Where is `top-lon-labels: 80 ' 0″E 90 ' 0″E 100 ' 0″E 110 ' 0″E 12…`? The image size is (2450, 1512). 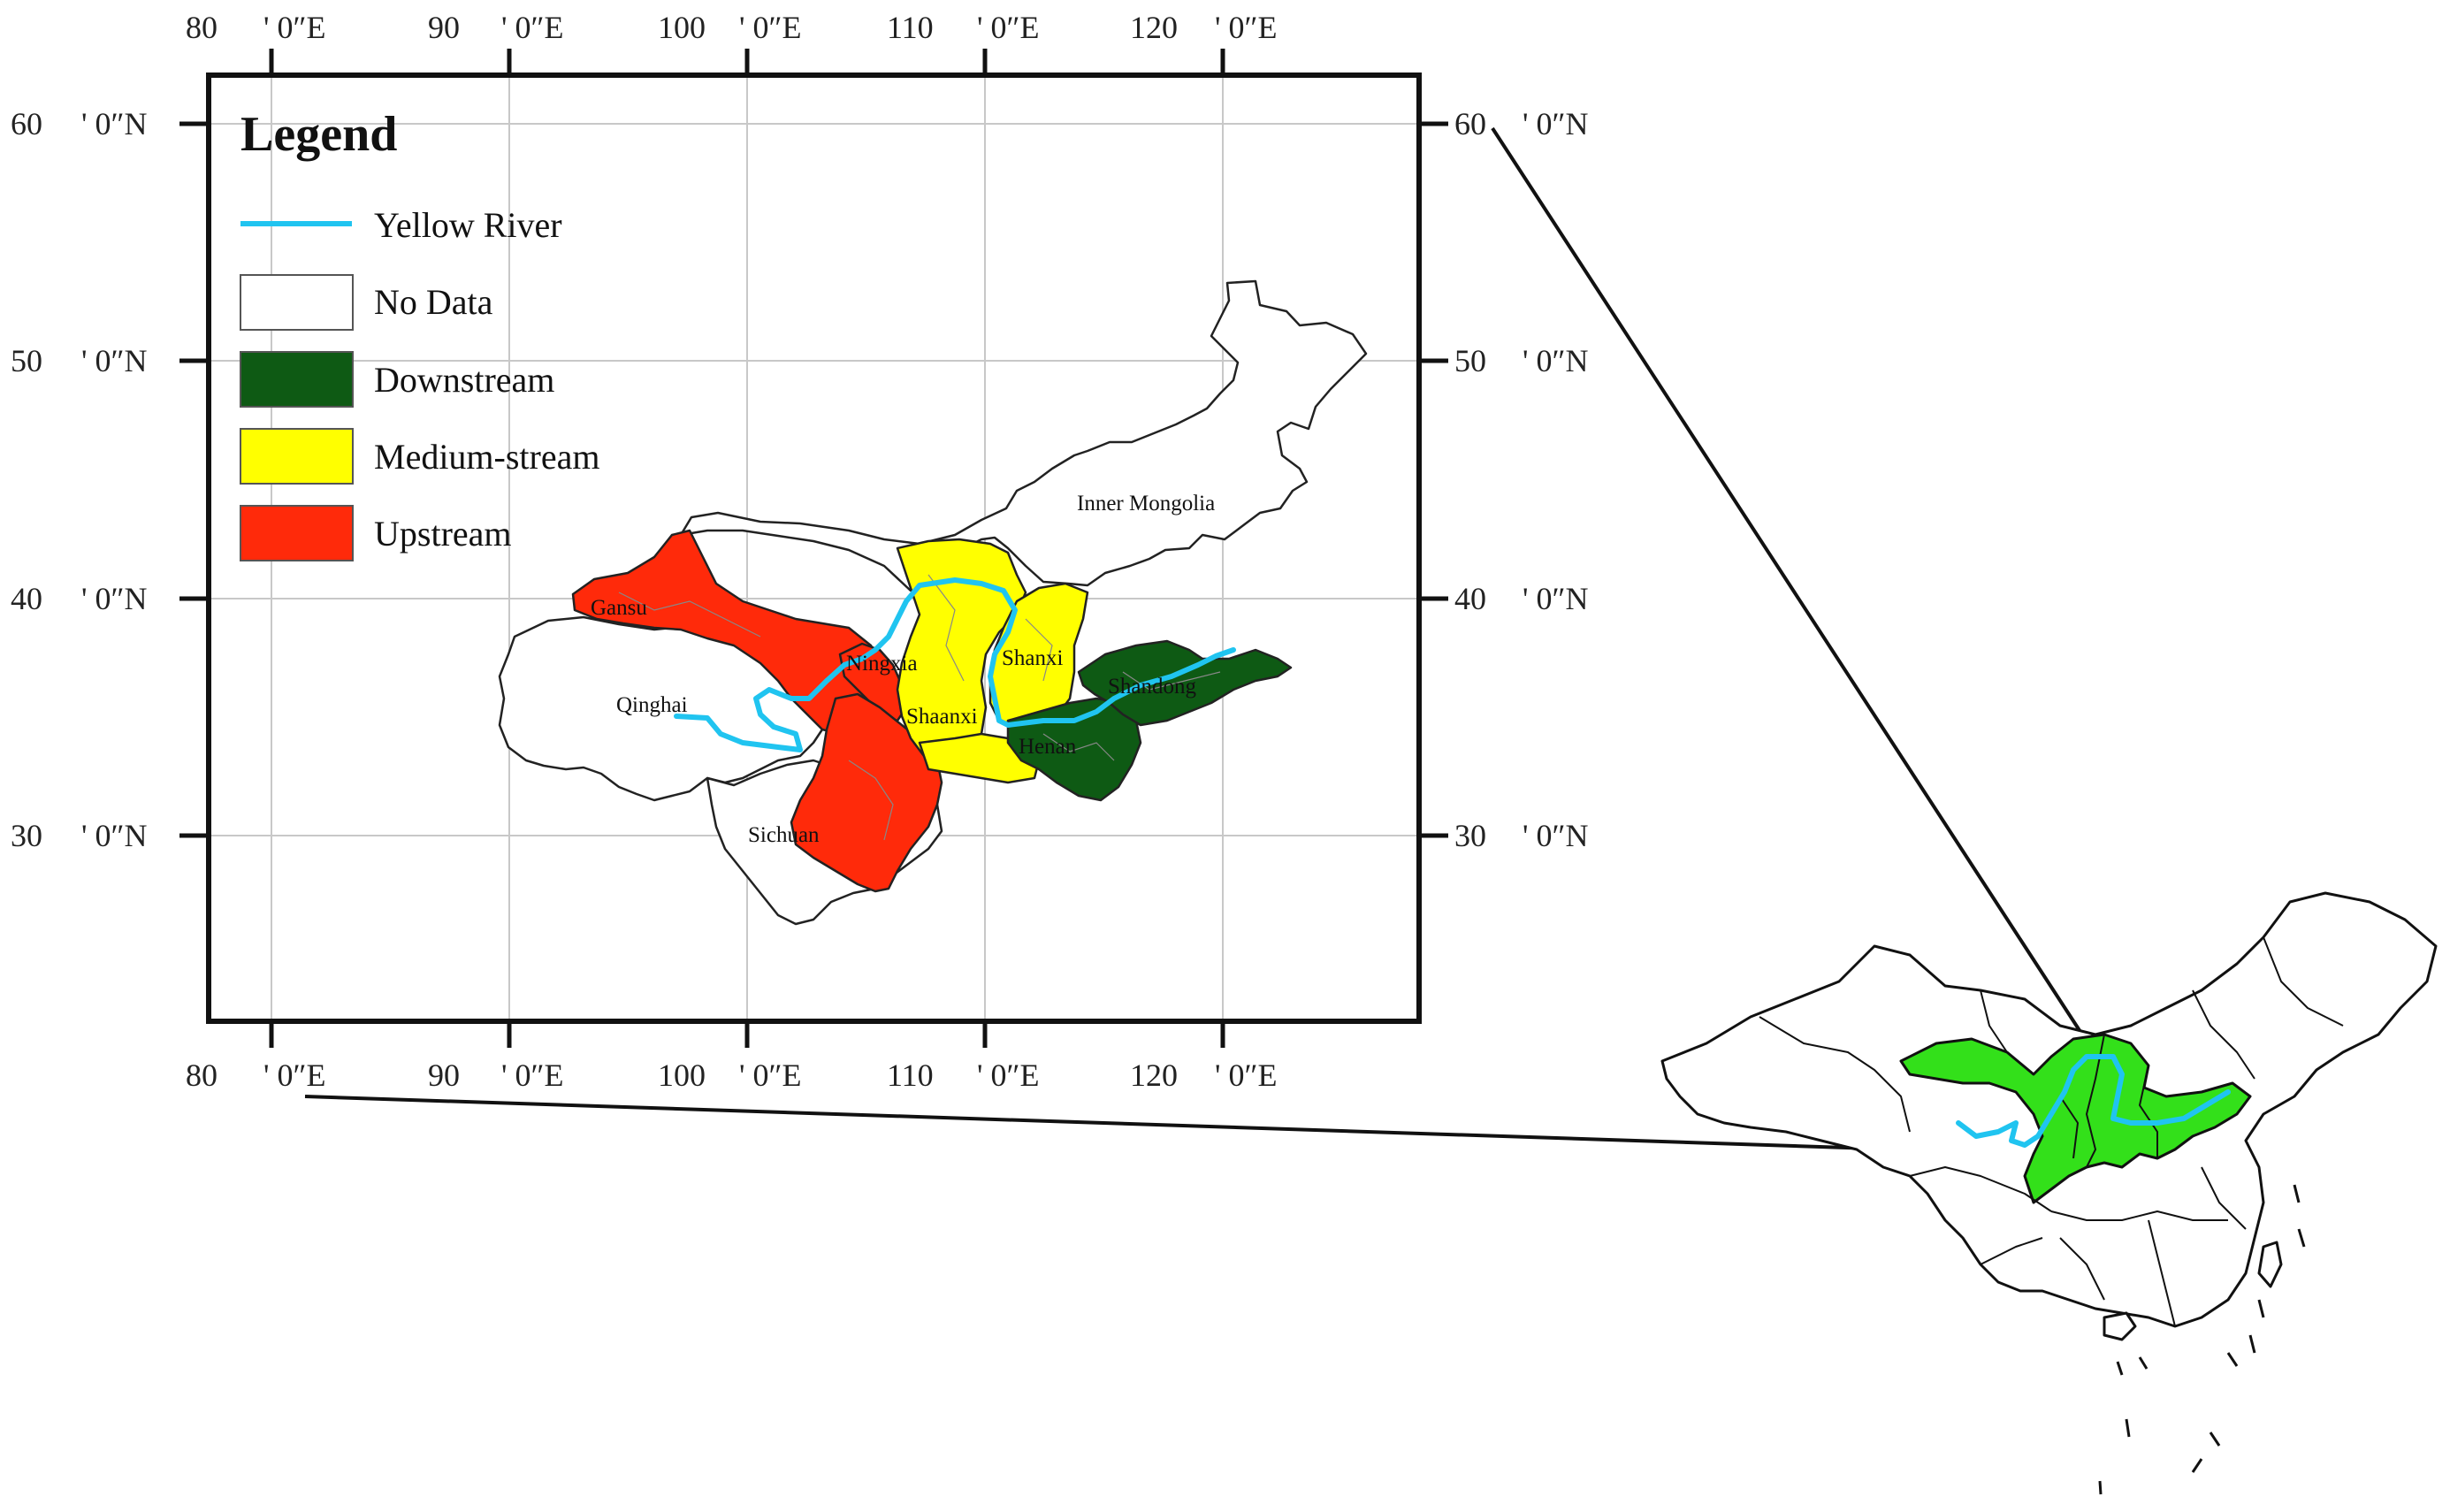
top-lon-labels: 80 ' 0″E 90 ' 0″E 100 ' 0″E 110 ' 0″E 12… is located at coordinates (731, 27).